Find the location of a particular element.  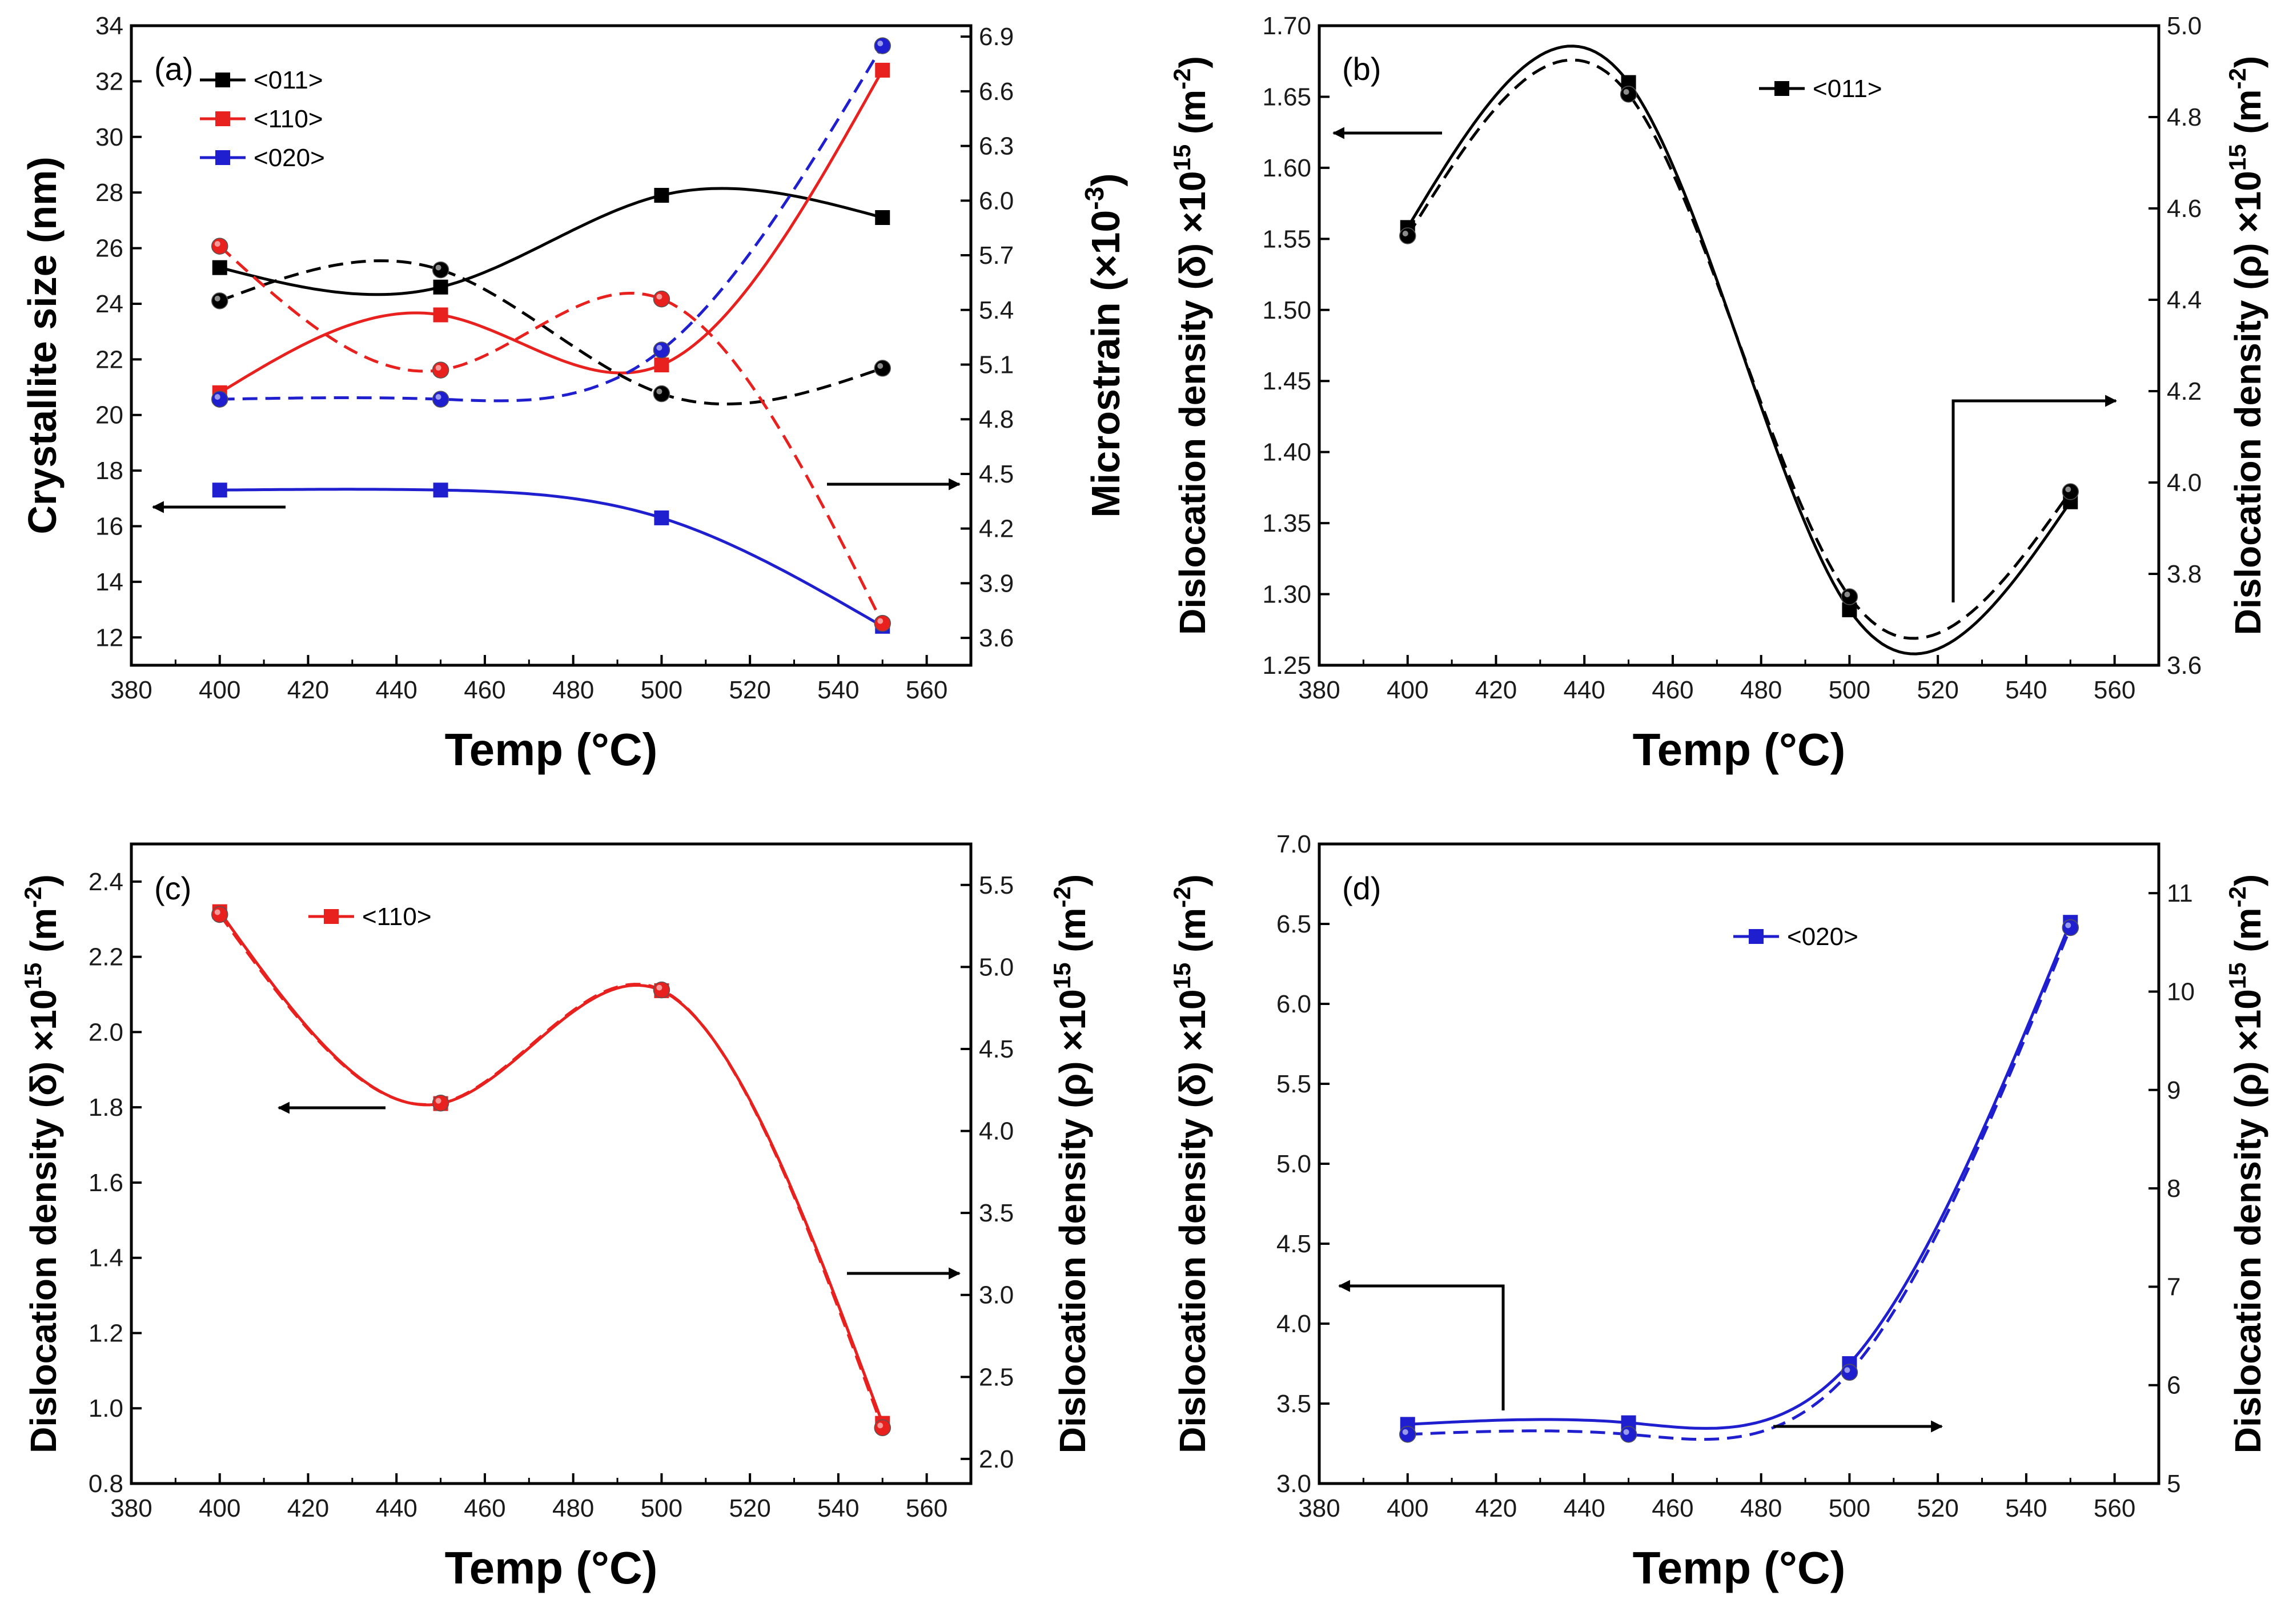

y-tick-label: 26 is located at coordinates (109, 249).